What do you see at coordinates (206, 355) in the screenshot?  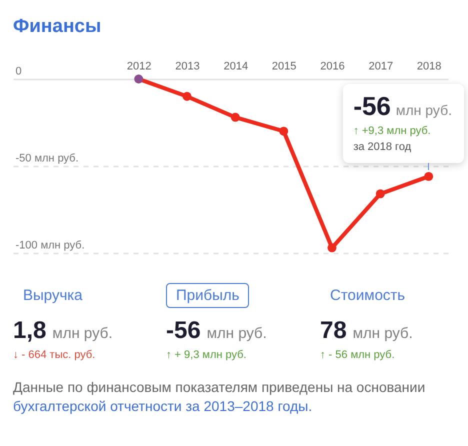 I see `text: ↑ + 9,3 млн руб.` at bounding box center [206, 355].